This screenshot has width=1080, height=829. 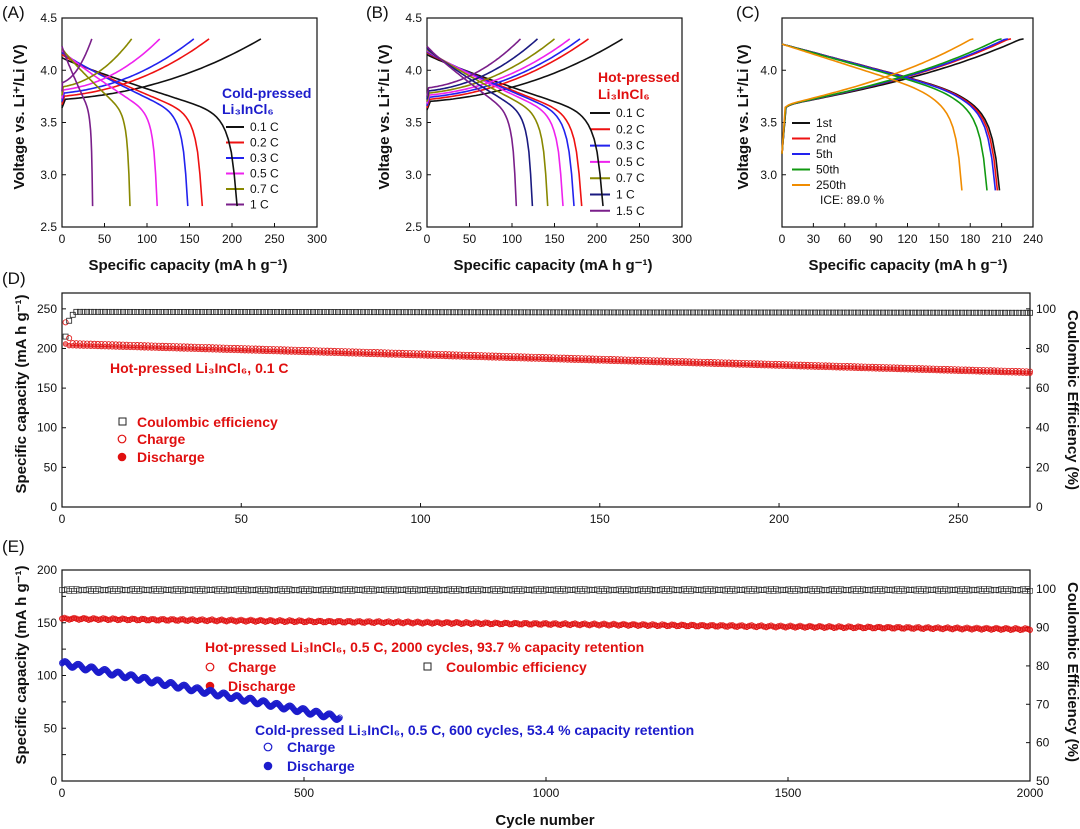 What do you see at coordinates (48, 123) in the screenshot?
I see `panel-a-ytick-label: 3.5` at bounding box center [48, 123].